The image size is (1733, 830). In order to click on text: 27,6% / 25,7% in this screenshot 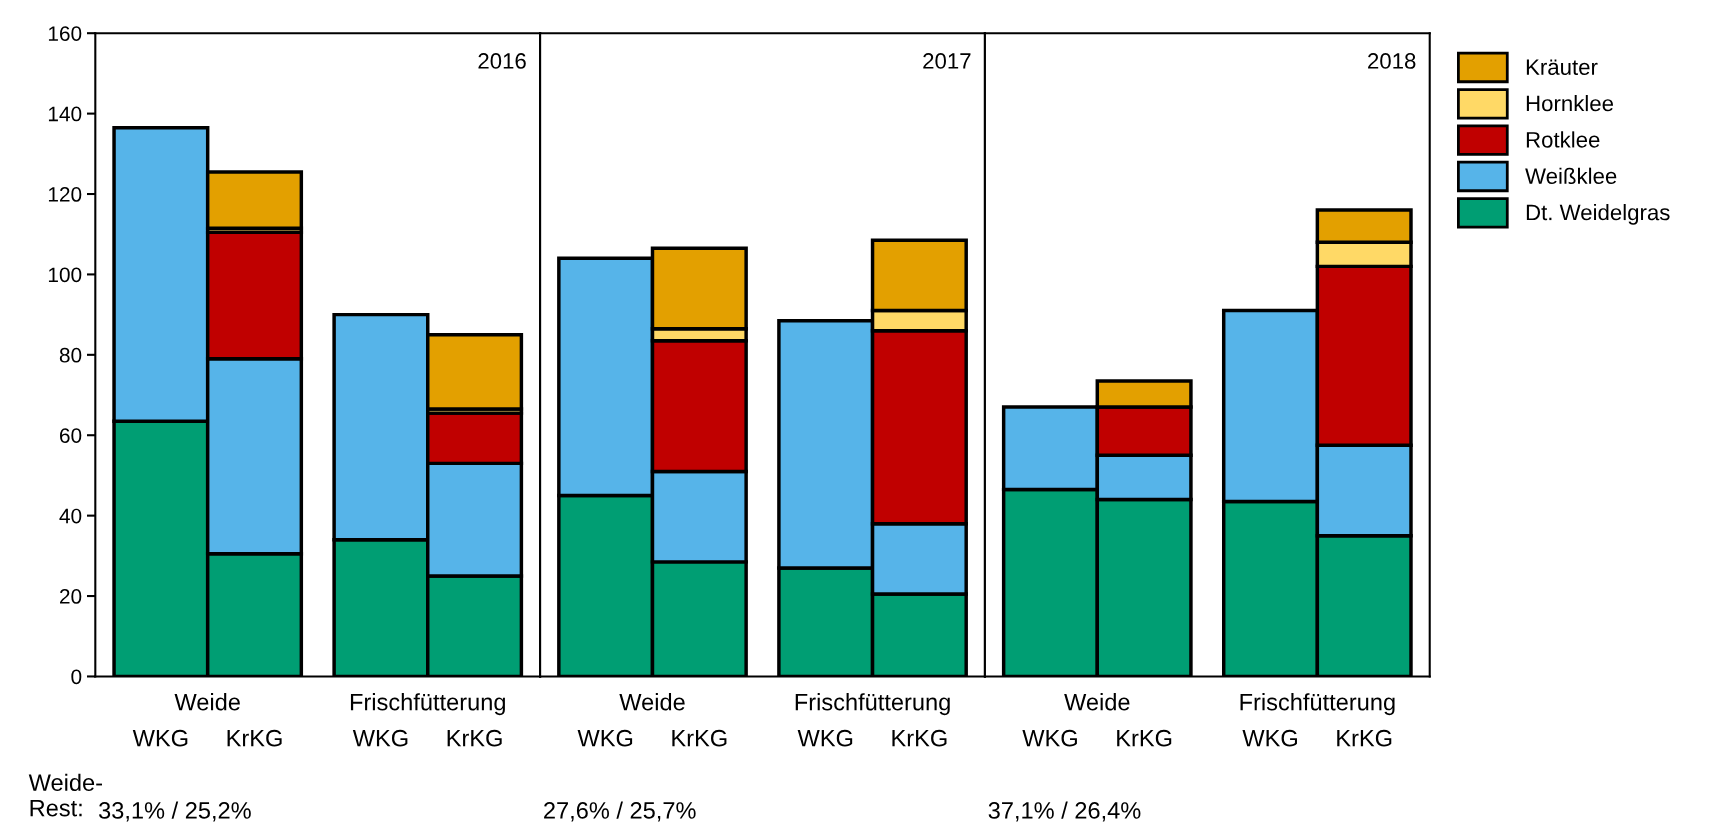, I will do `click(620, 811)`.